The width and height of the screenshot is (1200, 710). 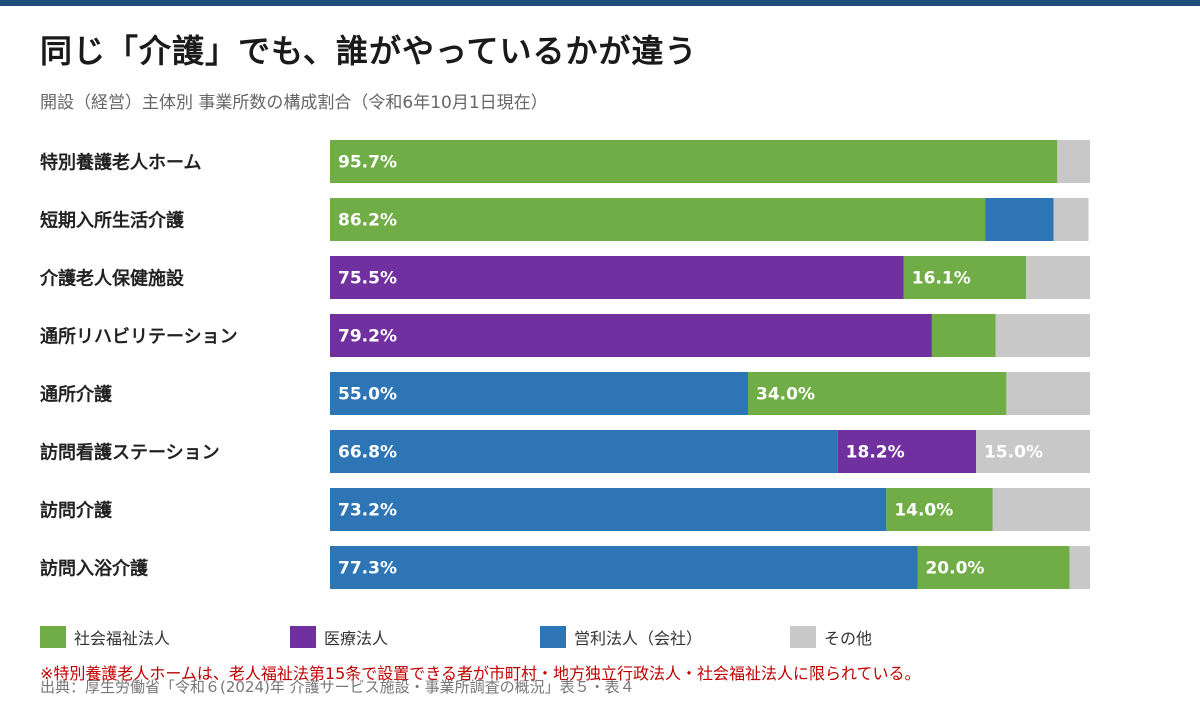 I want to click on chart-subtitle: 開設（経営）主体別 事業所数の構成割合（令和6年10月1日現在）, so click(x=294, y=103).